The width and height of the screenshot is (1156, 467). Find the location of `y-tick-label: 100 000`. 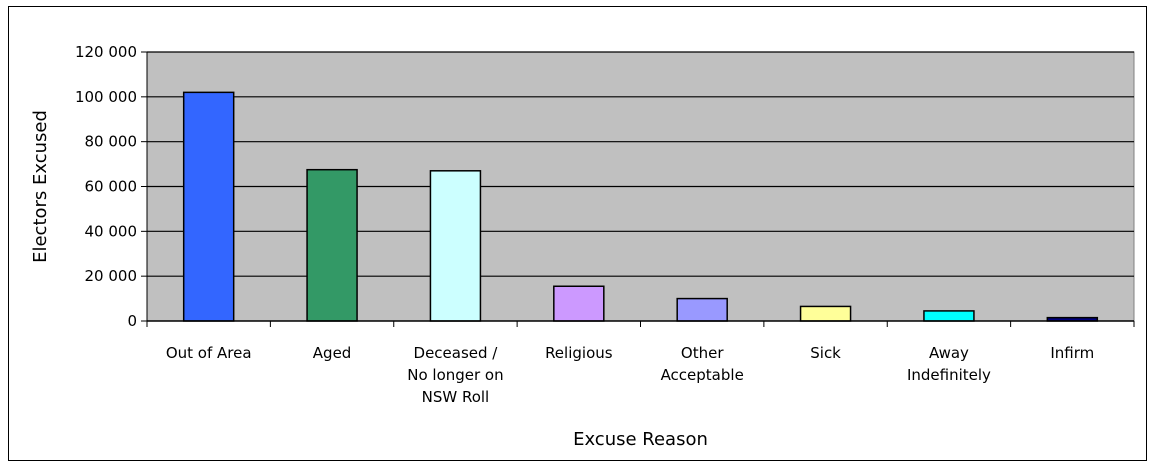

y-tick-label: 100 000 is located at coordinates (106, 97).